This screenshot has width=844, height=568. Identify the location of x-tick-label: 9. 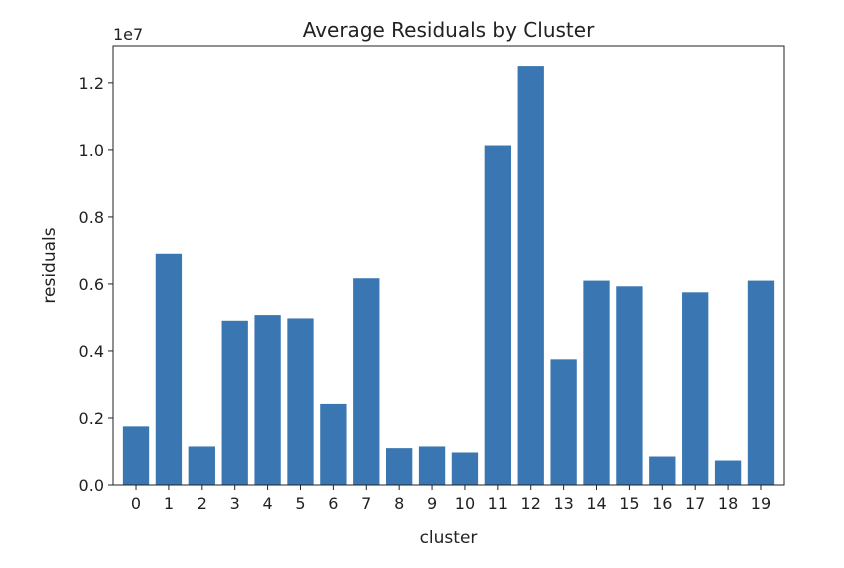
(432, 503).